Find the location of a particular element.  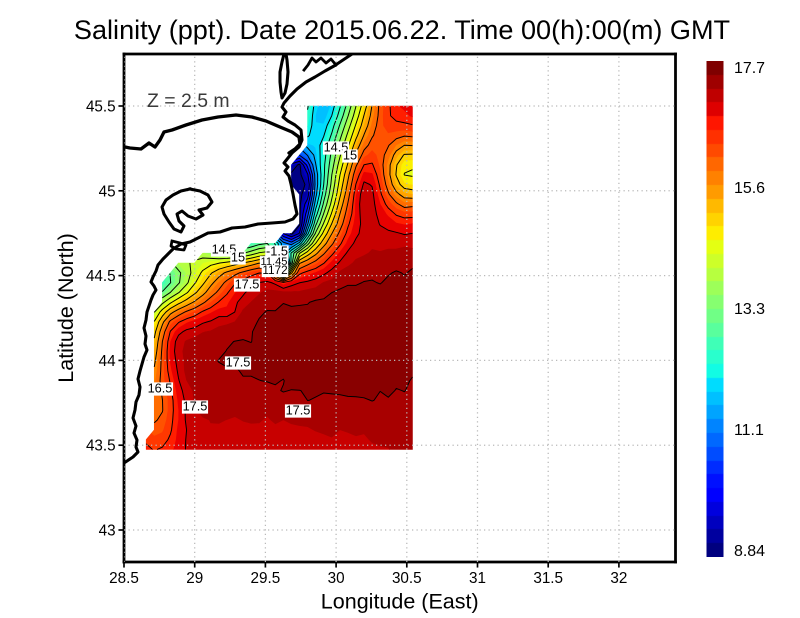

svg-text: 8.84 is located at coordinates (749, 551).